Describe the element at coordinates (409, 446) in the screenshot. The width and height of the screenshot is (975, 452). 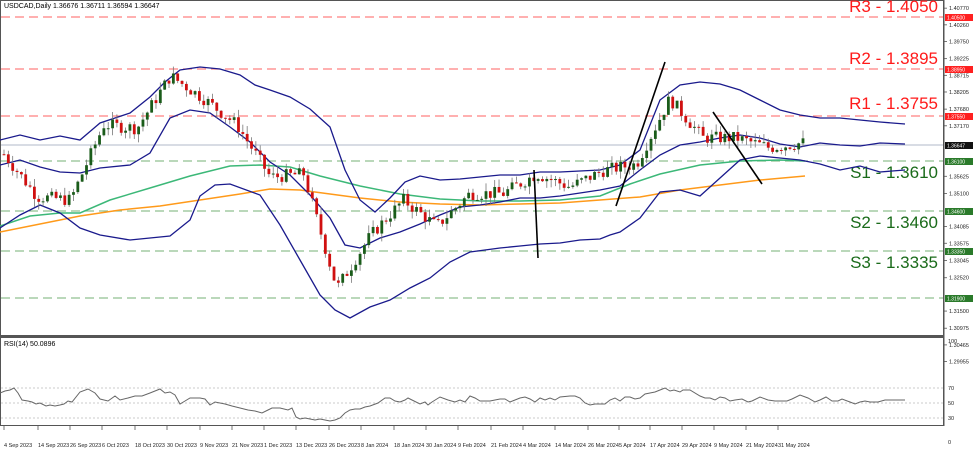
I see `svg-text: 18 Jan 2024` at that location.